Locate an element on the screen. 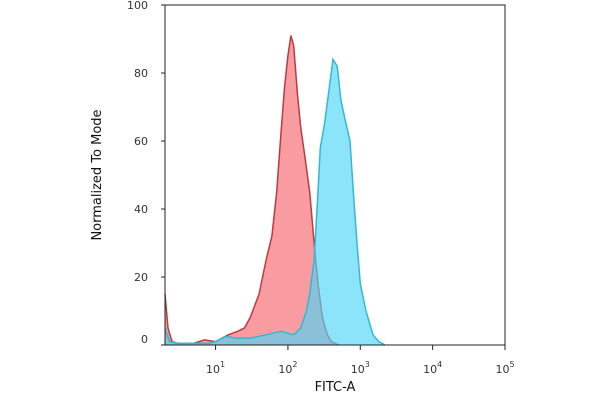 The width and height of the screenshot is (600, 400). x-axis-ticks: 10¹ 10² 10³ 10⁴ 10⁵ is located at coordinates (360, 360).